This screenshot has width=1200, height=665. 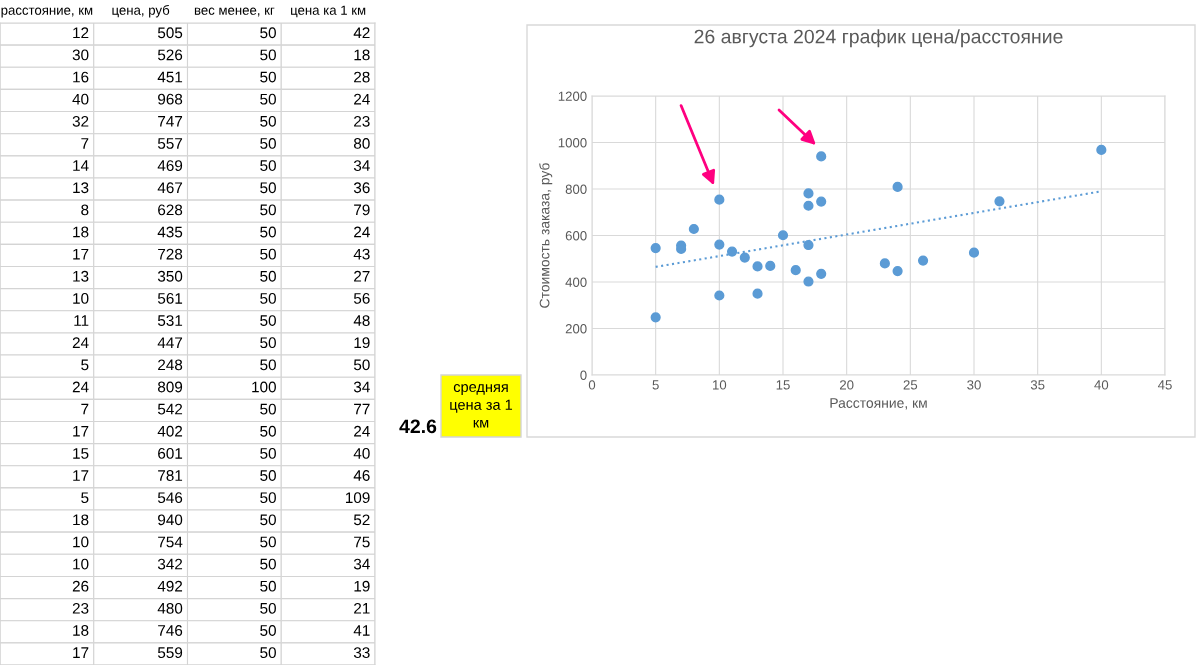 I want to click on data-label: 342, so click(x=170, y=564).